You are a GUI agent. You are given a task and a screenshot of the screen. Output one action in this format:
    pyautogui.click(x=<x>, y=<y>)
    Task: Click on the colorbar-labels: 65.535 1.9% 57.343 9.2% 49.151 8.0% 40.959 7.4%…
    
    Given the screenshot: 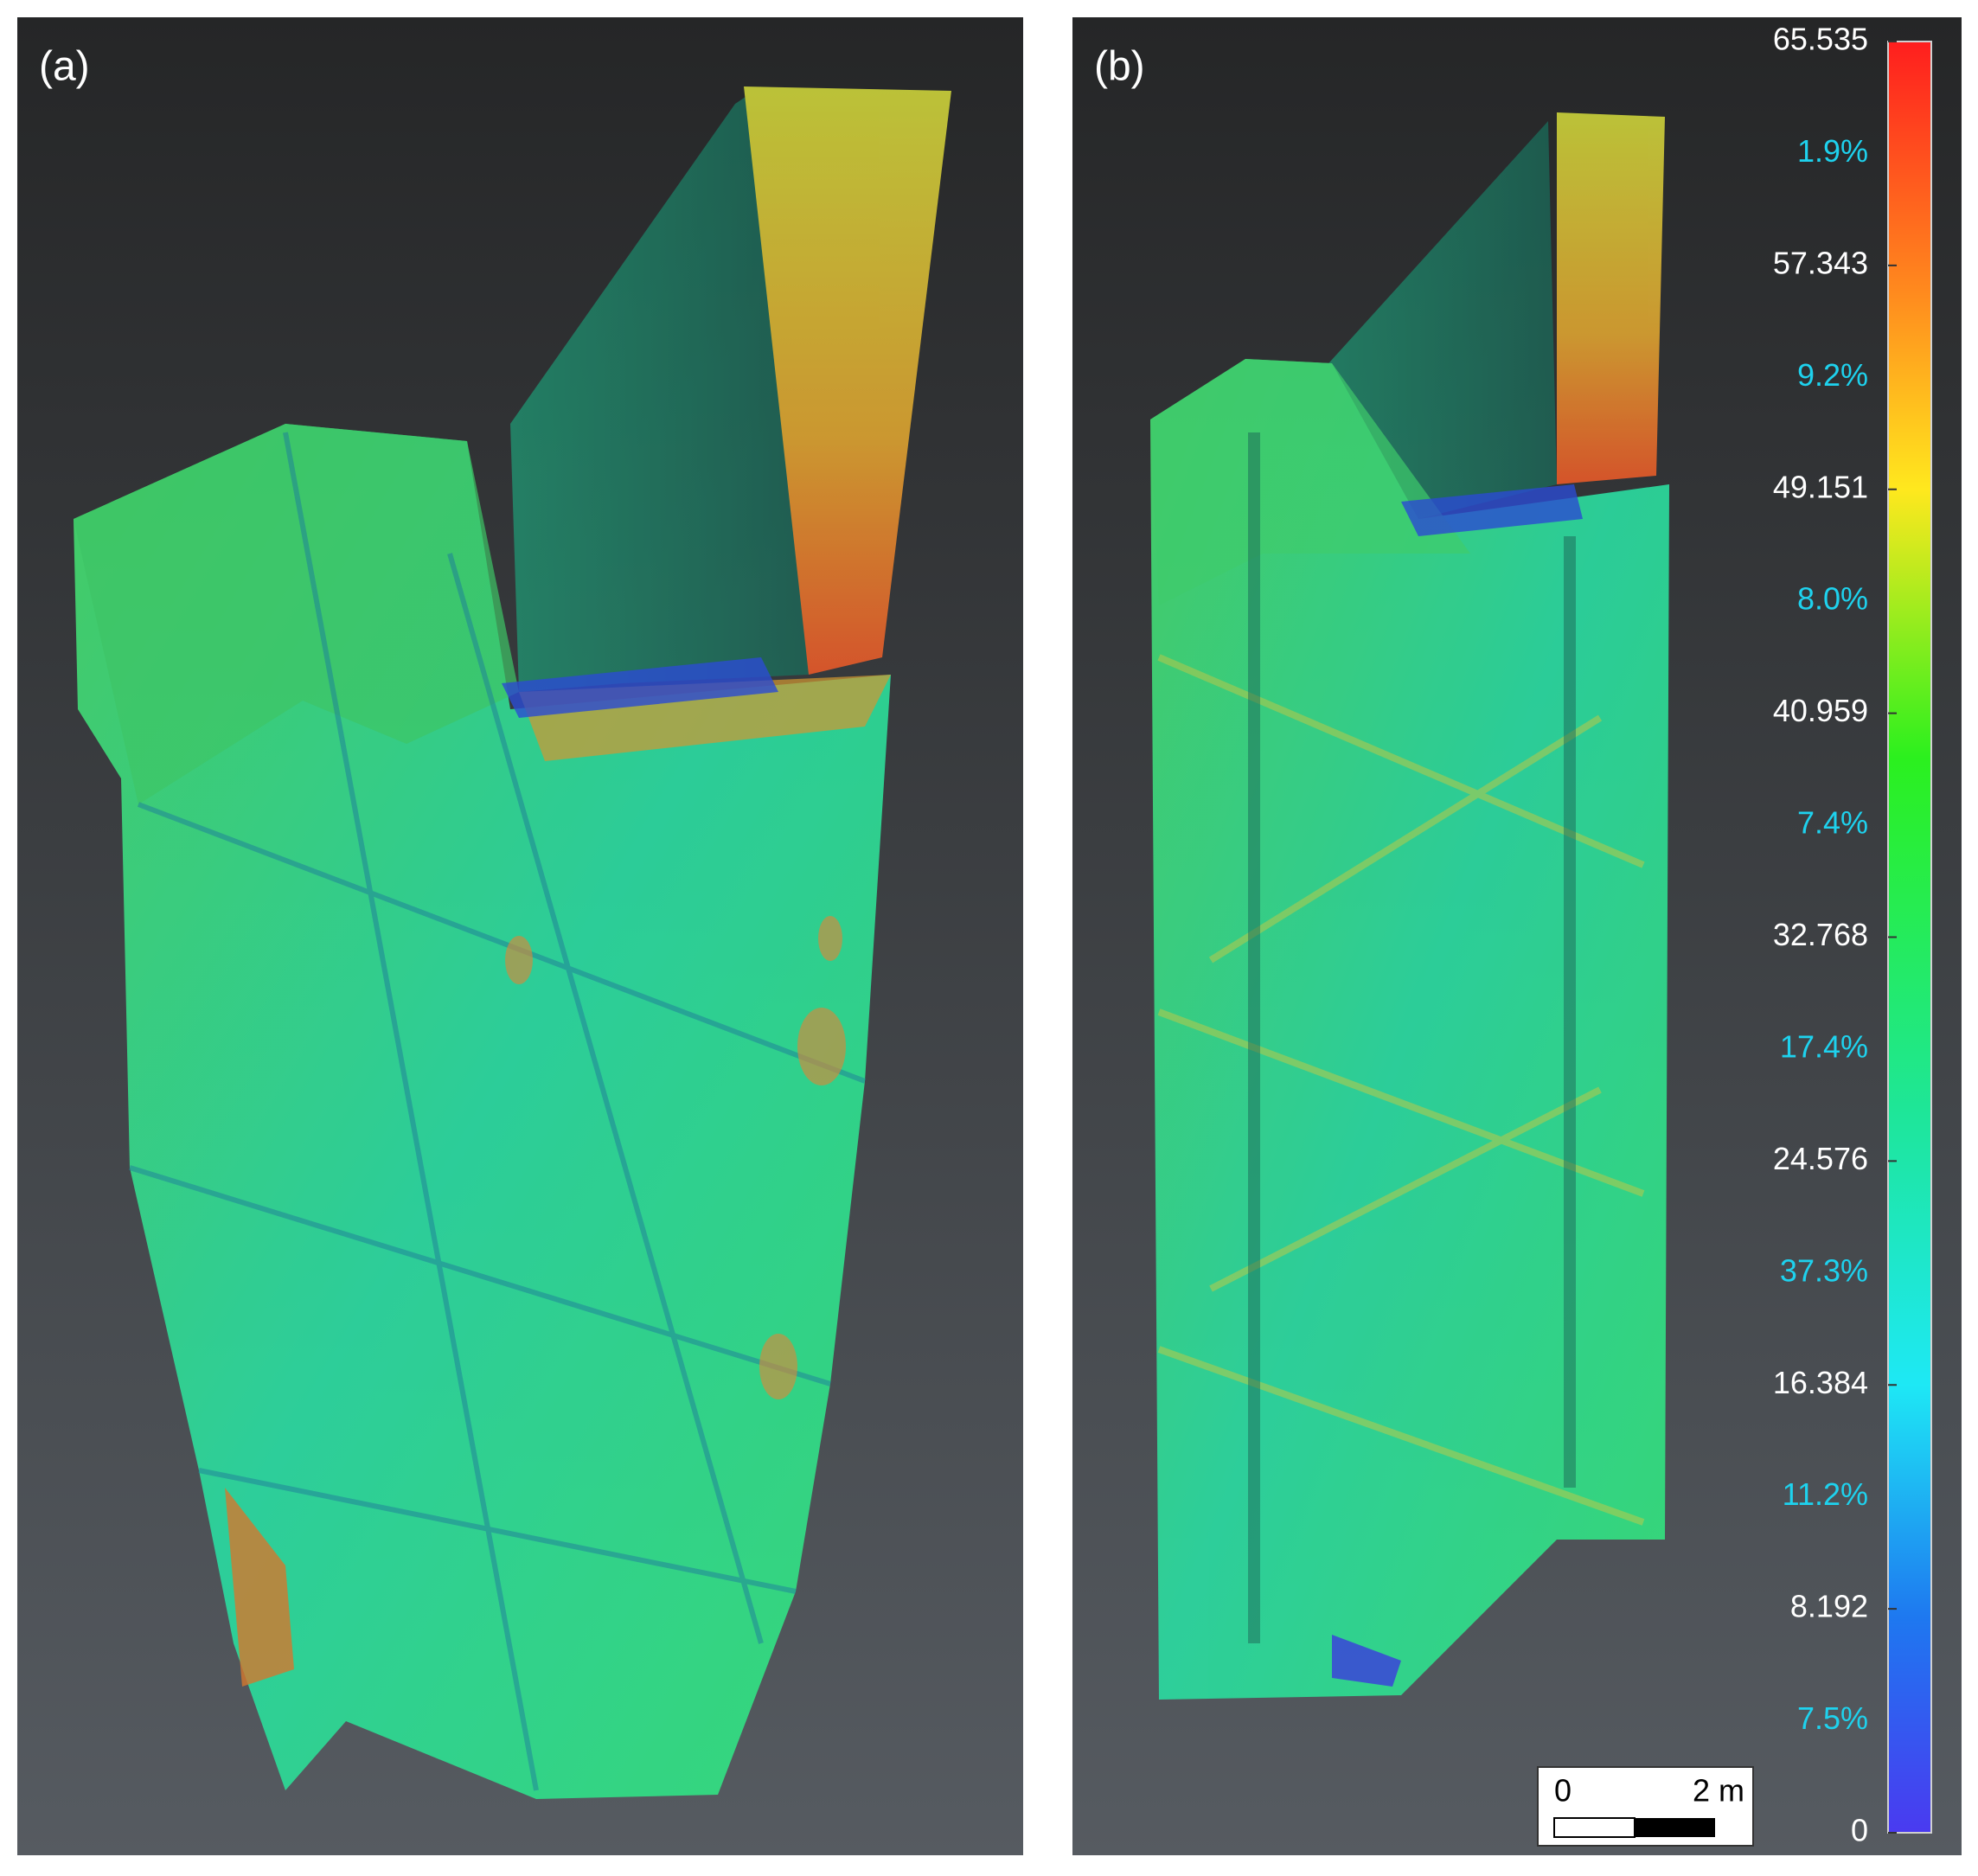 What is the action you would take?
    pyautogui.click(x=1835, y=935)
    